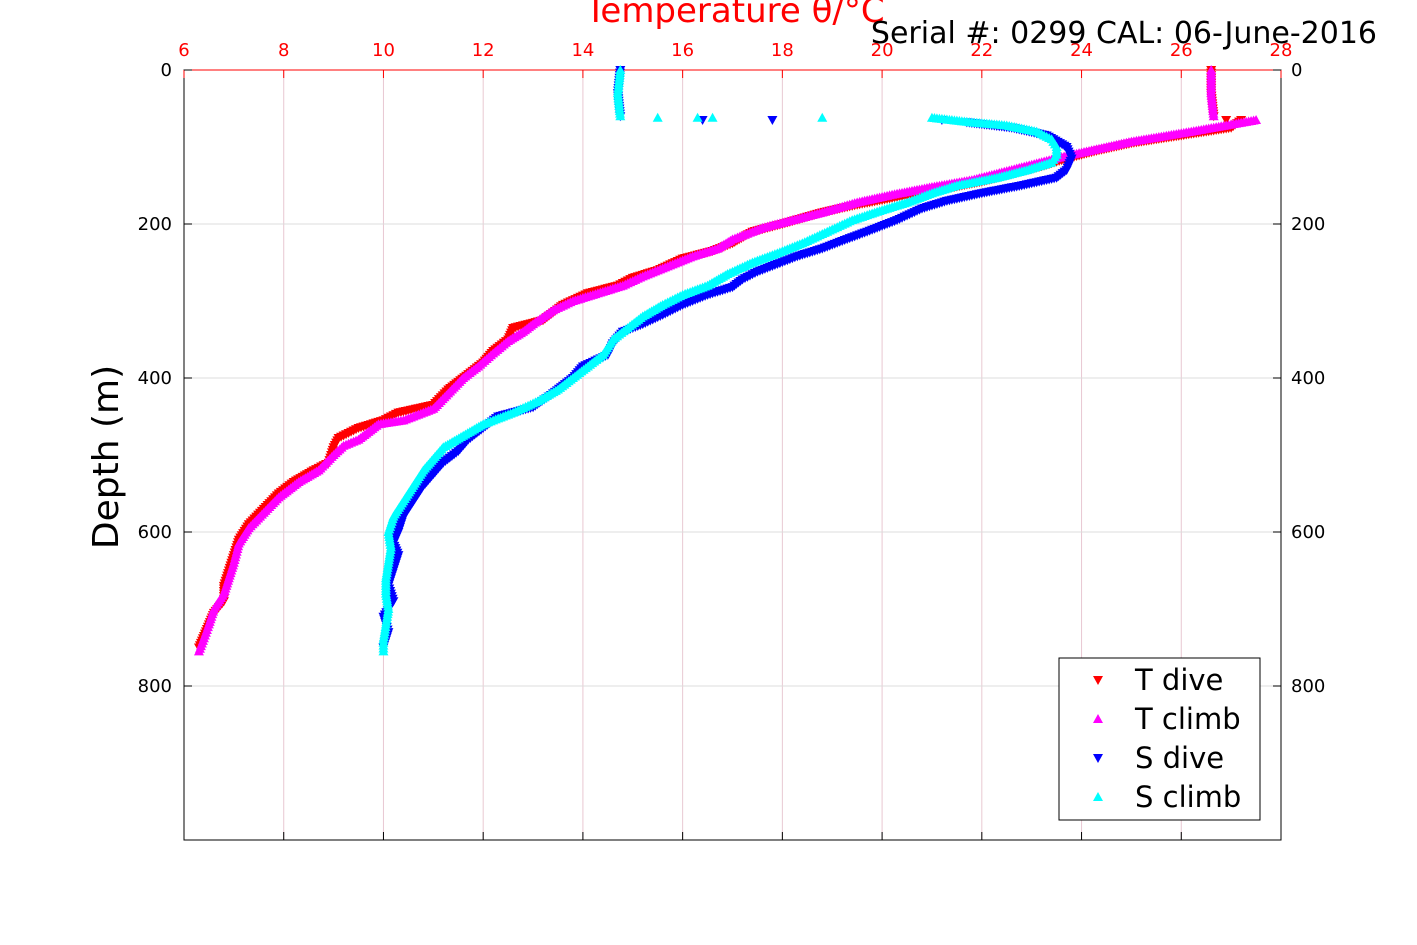 The height and width of the screenshot is (945, 1417). What do you see at coordinates (582, 50) in the screenshot?
I see `x-tick-label: 14` at bounding box center [582, 50].